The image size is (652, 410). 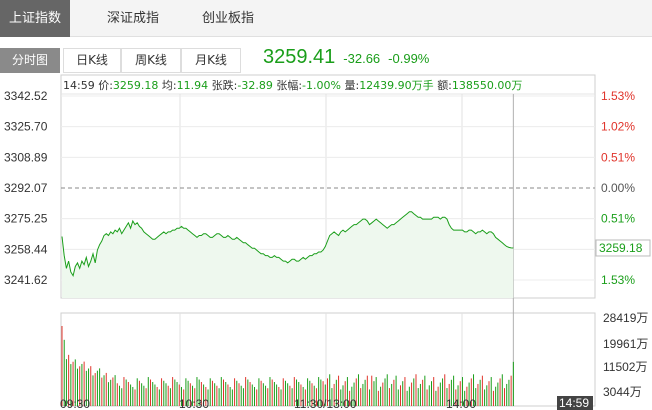 I want to click on price-axis-label: 3258.44, so click(x=26, y=249).